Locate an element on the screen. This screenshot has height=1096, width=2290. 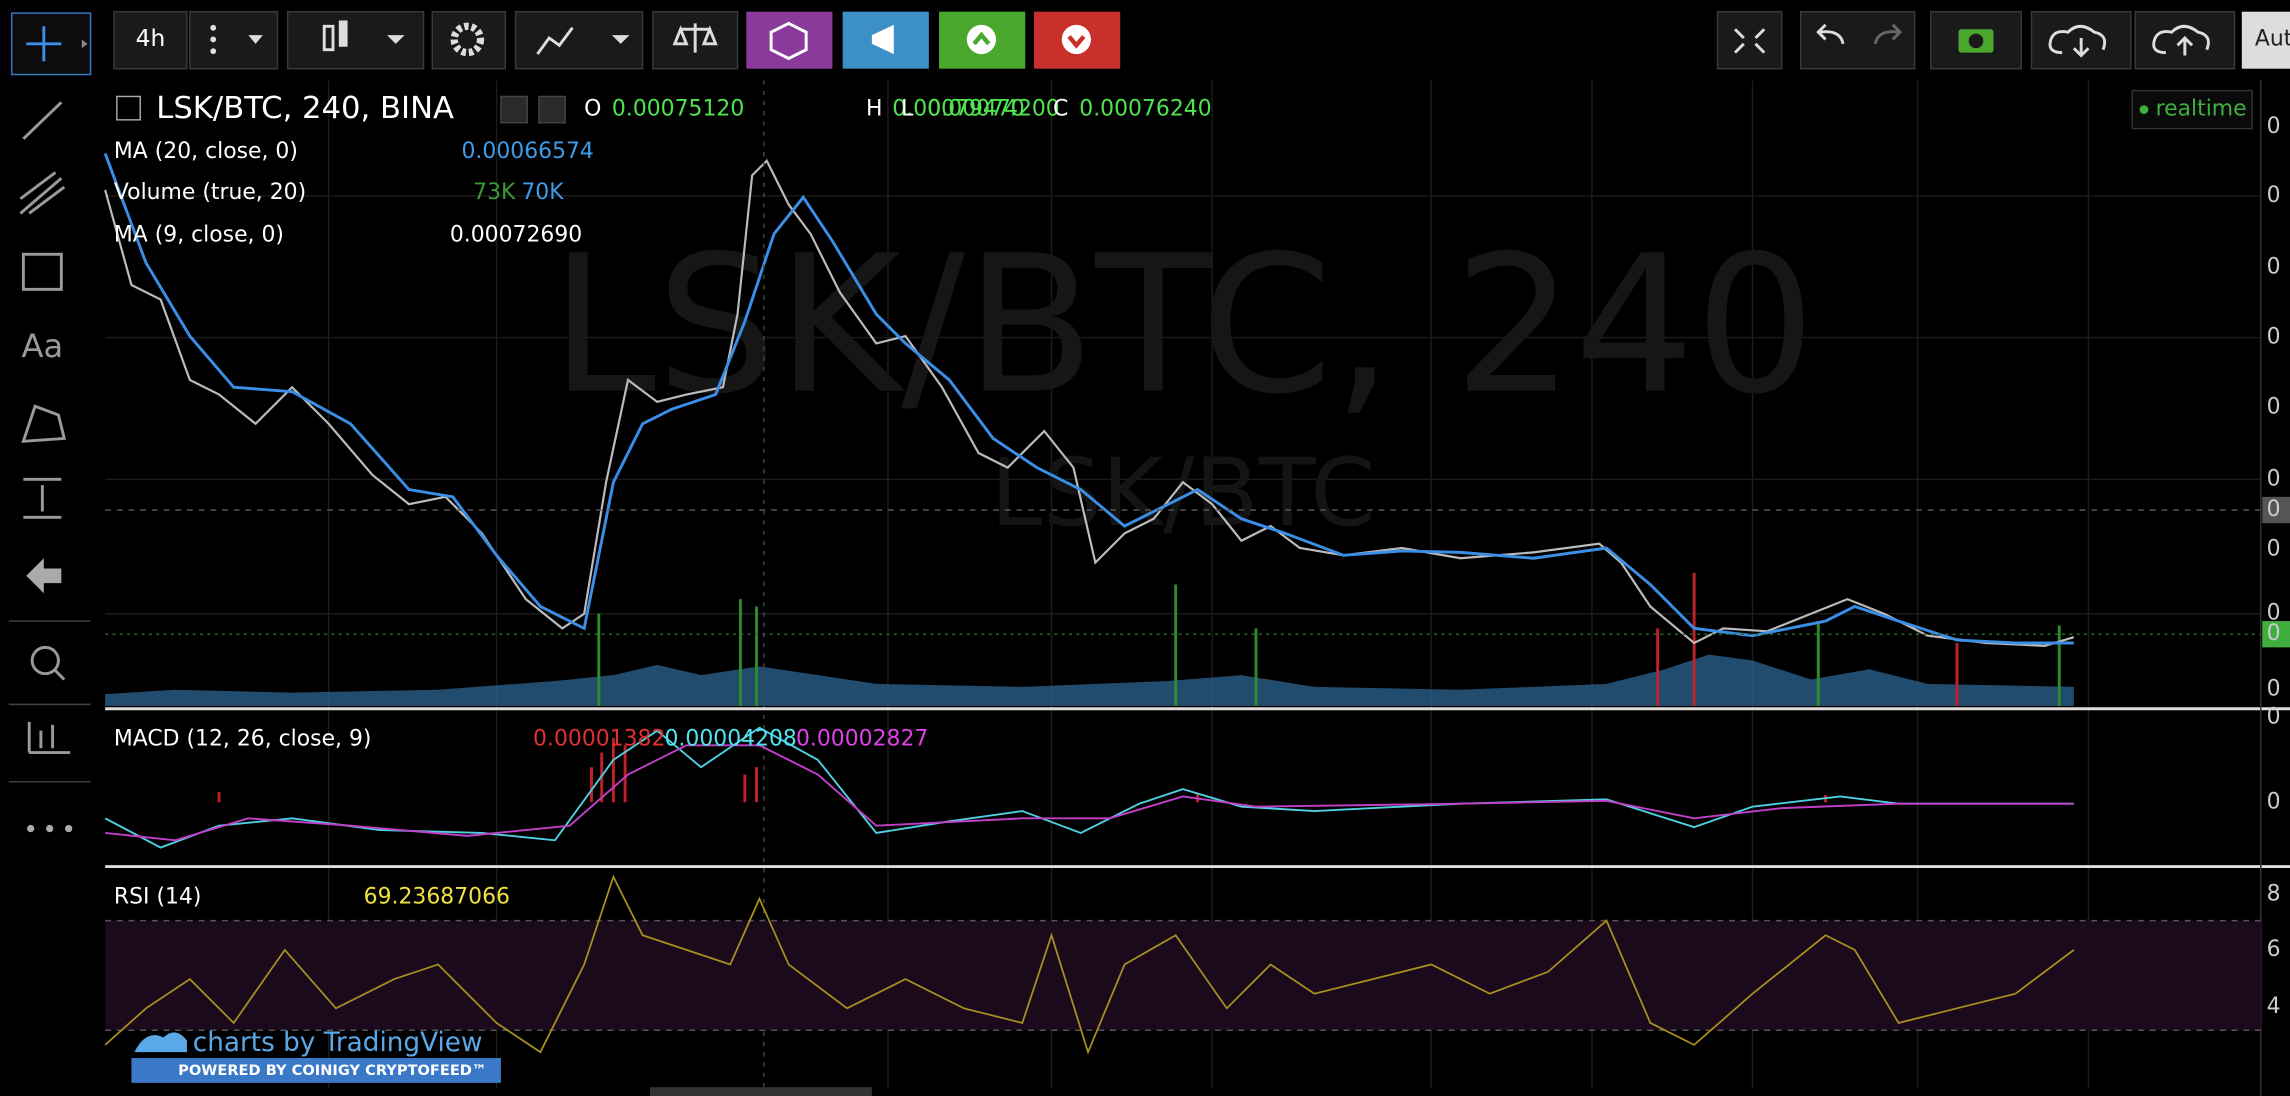
signal-line is located at coordinates (1089, 793).